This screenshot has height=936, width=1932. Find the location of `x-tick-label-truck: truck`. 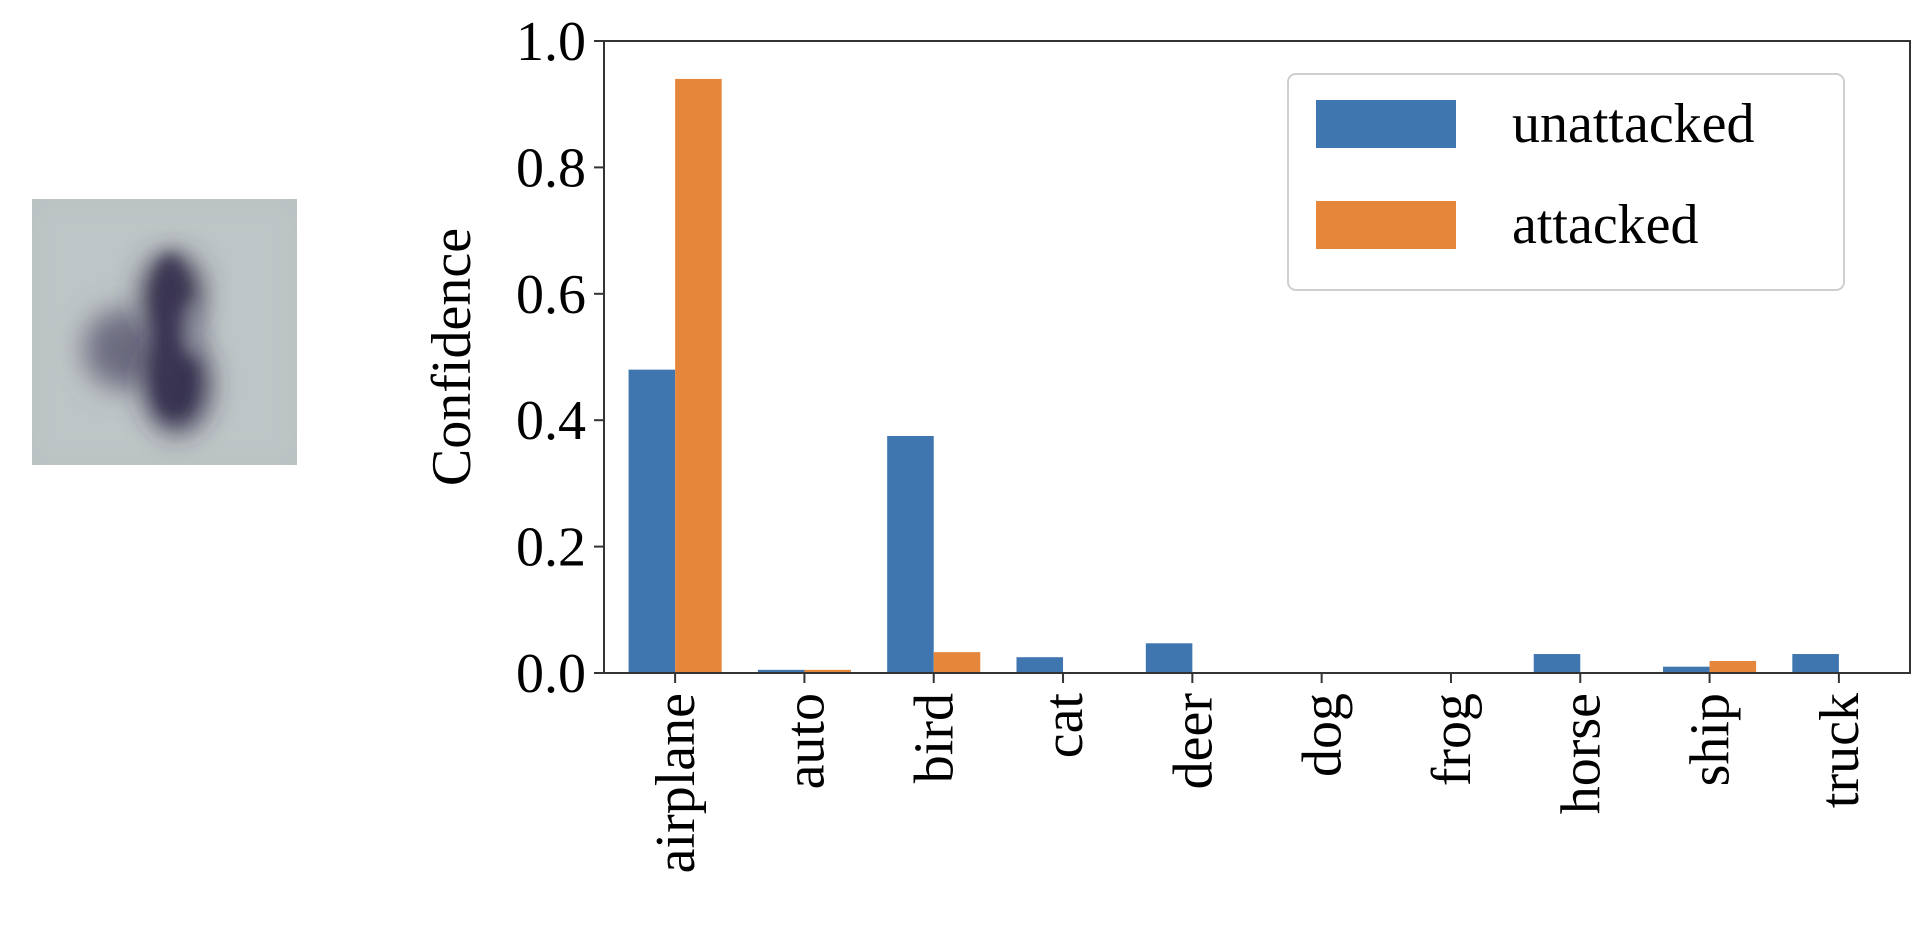

x-tick-label-truck: truck is located at coordinates (1840, 750).